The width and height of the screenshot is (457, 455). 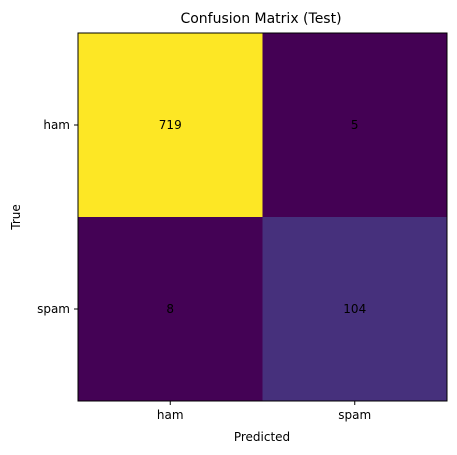 What do you see at coordinates (354, 415) in the screenshot?
I see `x-tick-label: spam` at bounding box center [354, 415].